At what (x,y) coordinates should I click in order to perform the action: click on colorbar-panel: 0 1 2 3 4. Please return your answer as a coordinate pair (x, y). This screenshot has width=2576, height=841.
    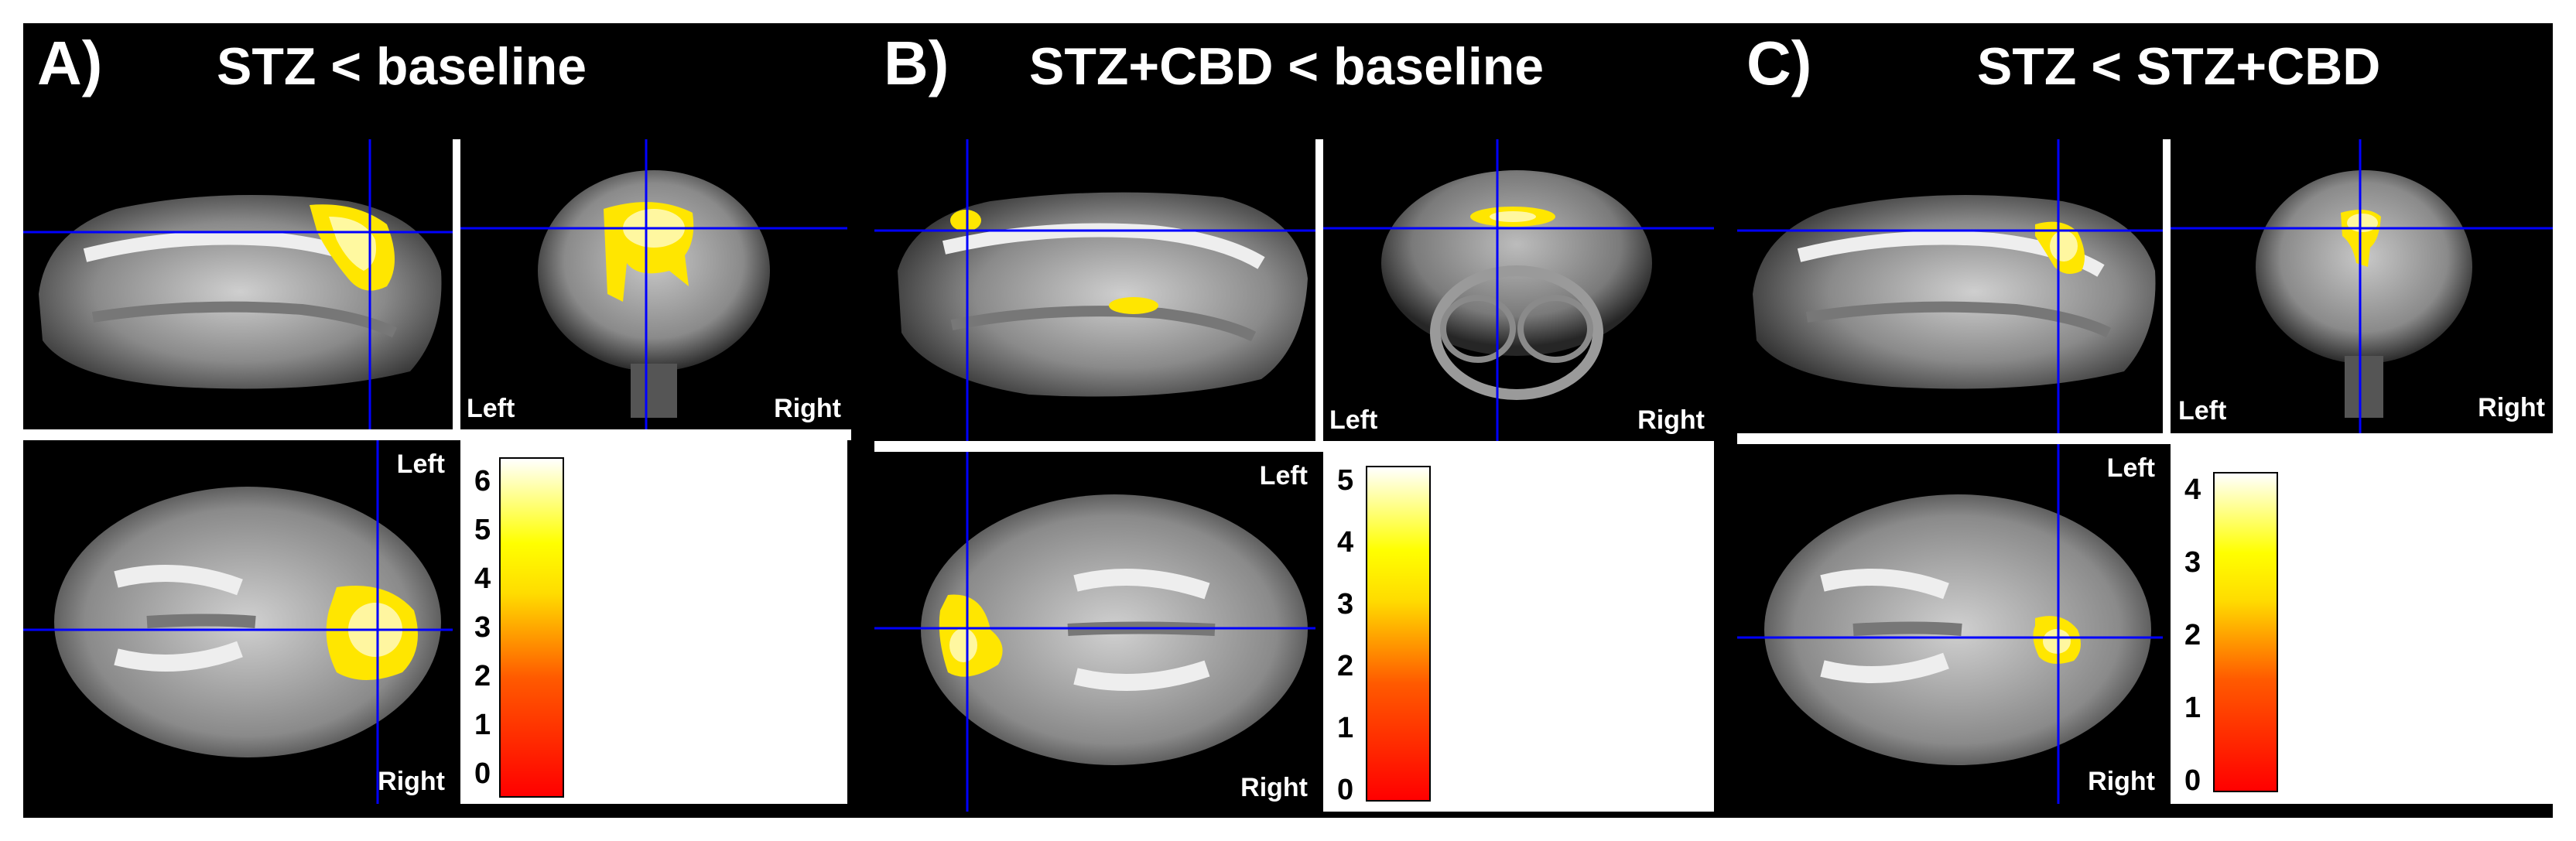
    Looking at the image, I should click on (2362, 624).